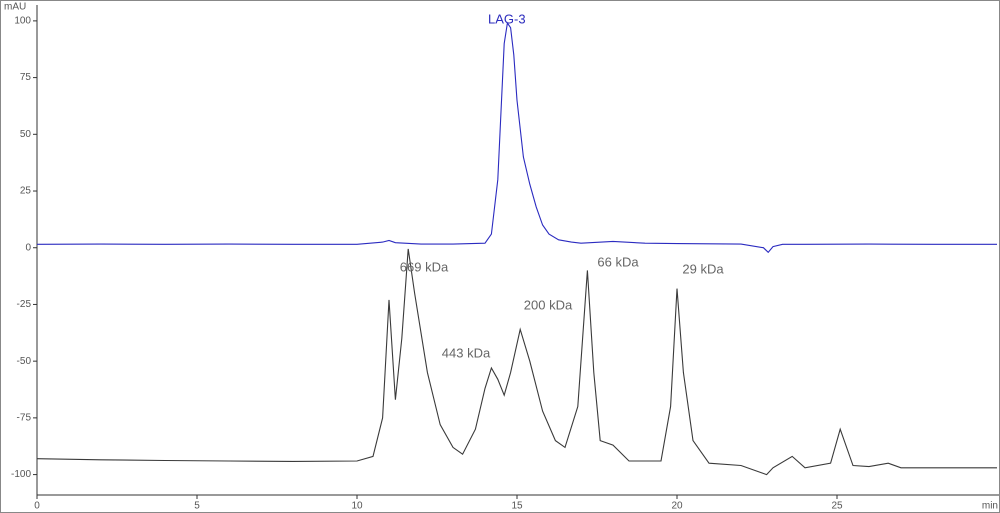 This screenshot has height=513, width=1000. I want to click on peak-annotation: 29 kDa, so click(703, 268).